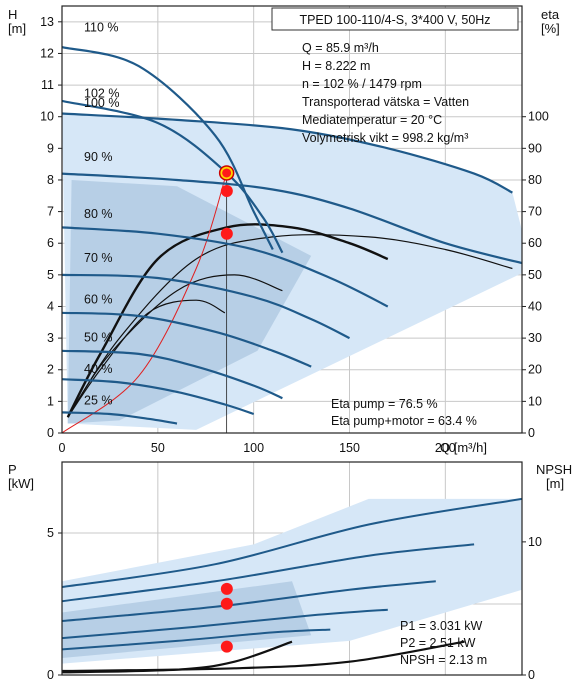 This screenshot has height=687, width=585. What do you see at coordinates (226, 202) in the screenshot?
I see `operating-points` at bounding box center [226, 202].